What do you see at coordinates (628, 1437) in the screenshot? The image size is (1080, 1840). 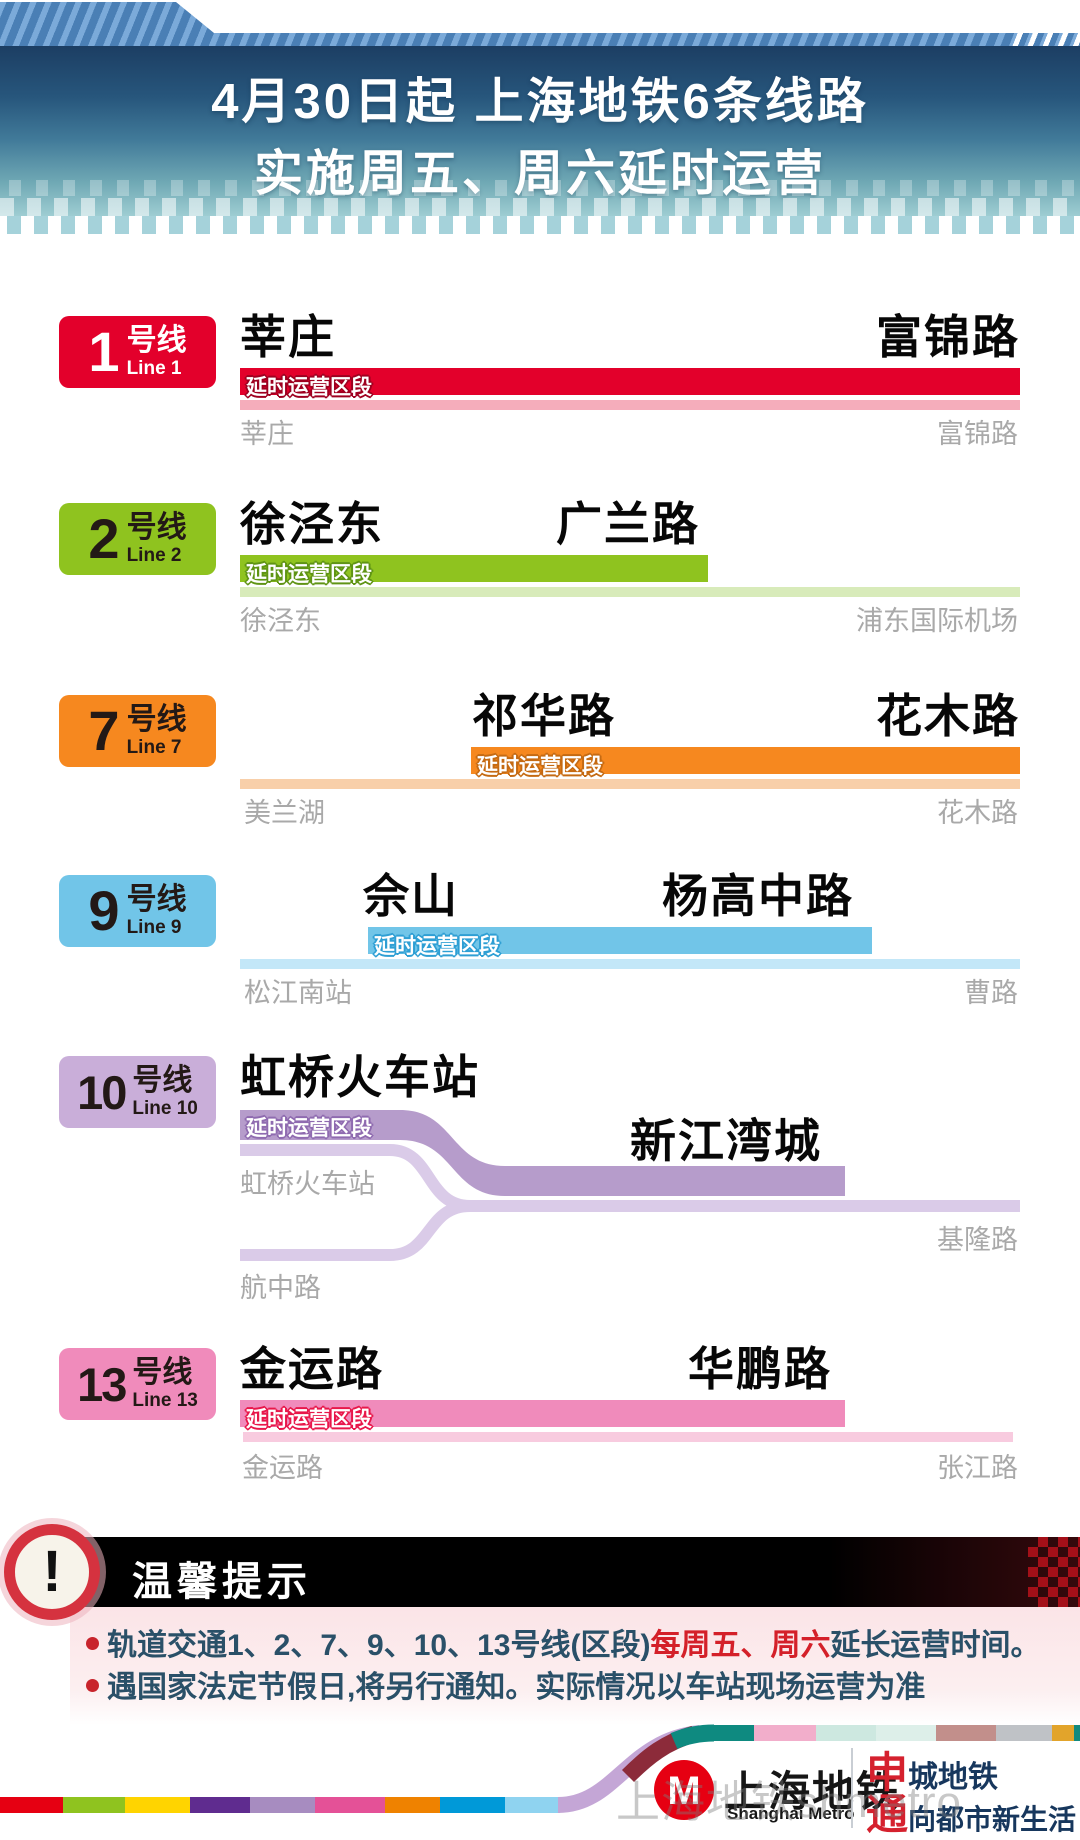 I see `line-13-fullline-bar` at bounding box center [628, 1437].